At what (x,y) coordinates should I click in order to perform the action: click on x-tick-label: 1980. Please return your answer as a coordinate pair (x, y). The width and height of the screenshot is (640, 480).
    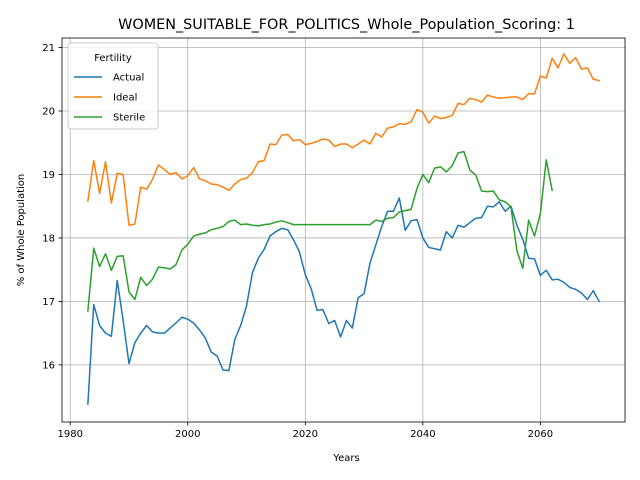
    Looking at the image, I should click on (70, 434).